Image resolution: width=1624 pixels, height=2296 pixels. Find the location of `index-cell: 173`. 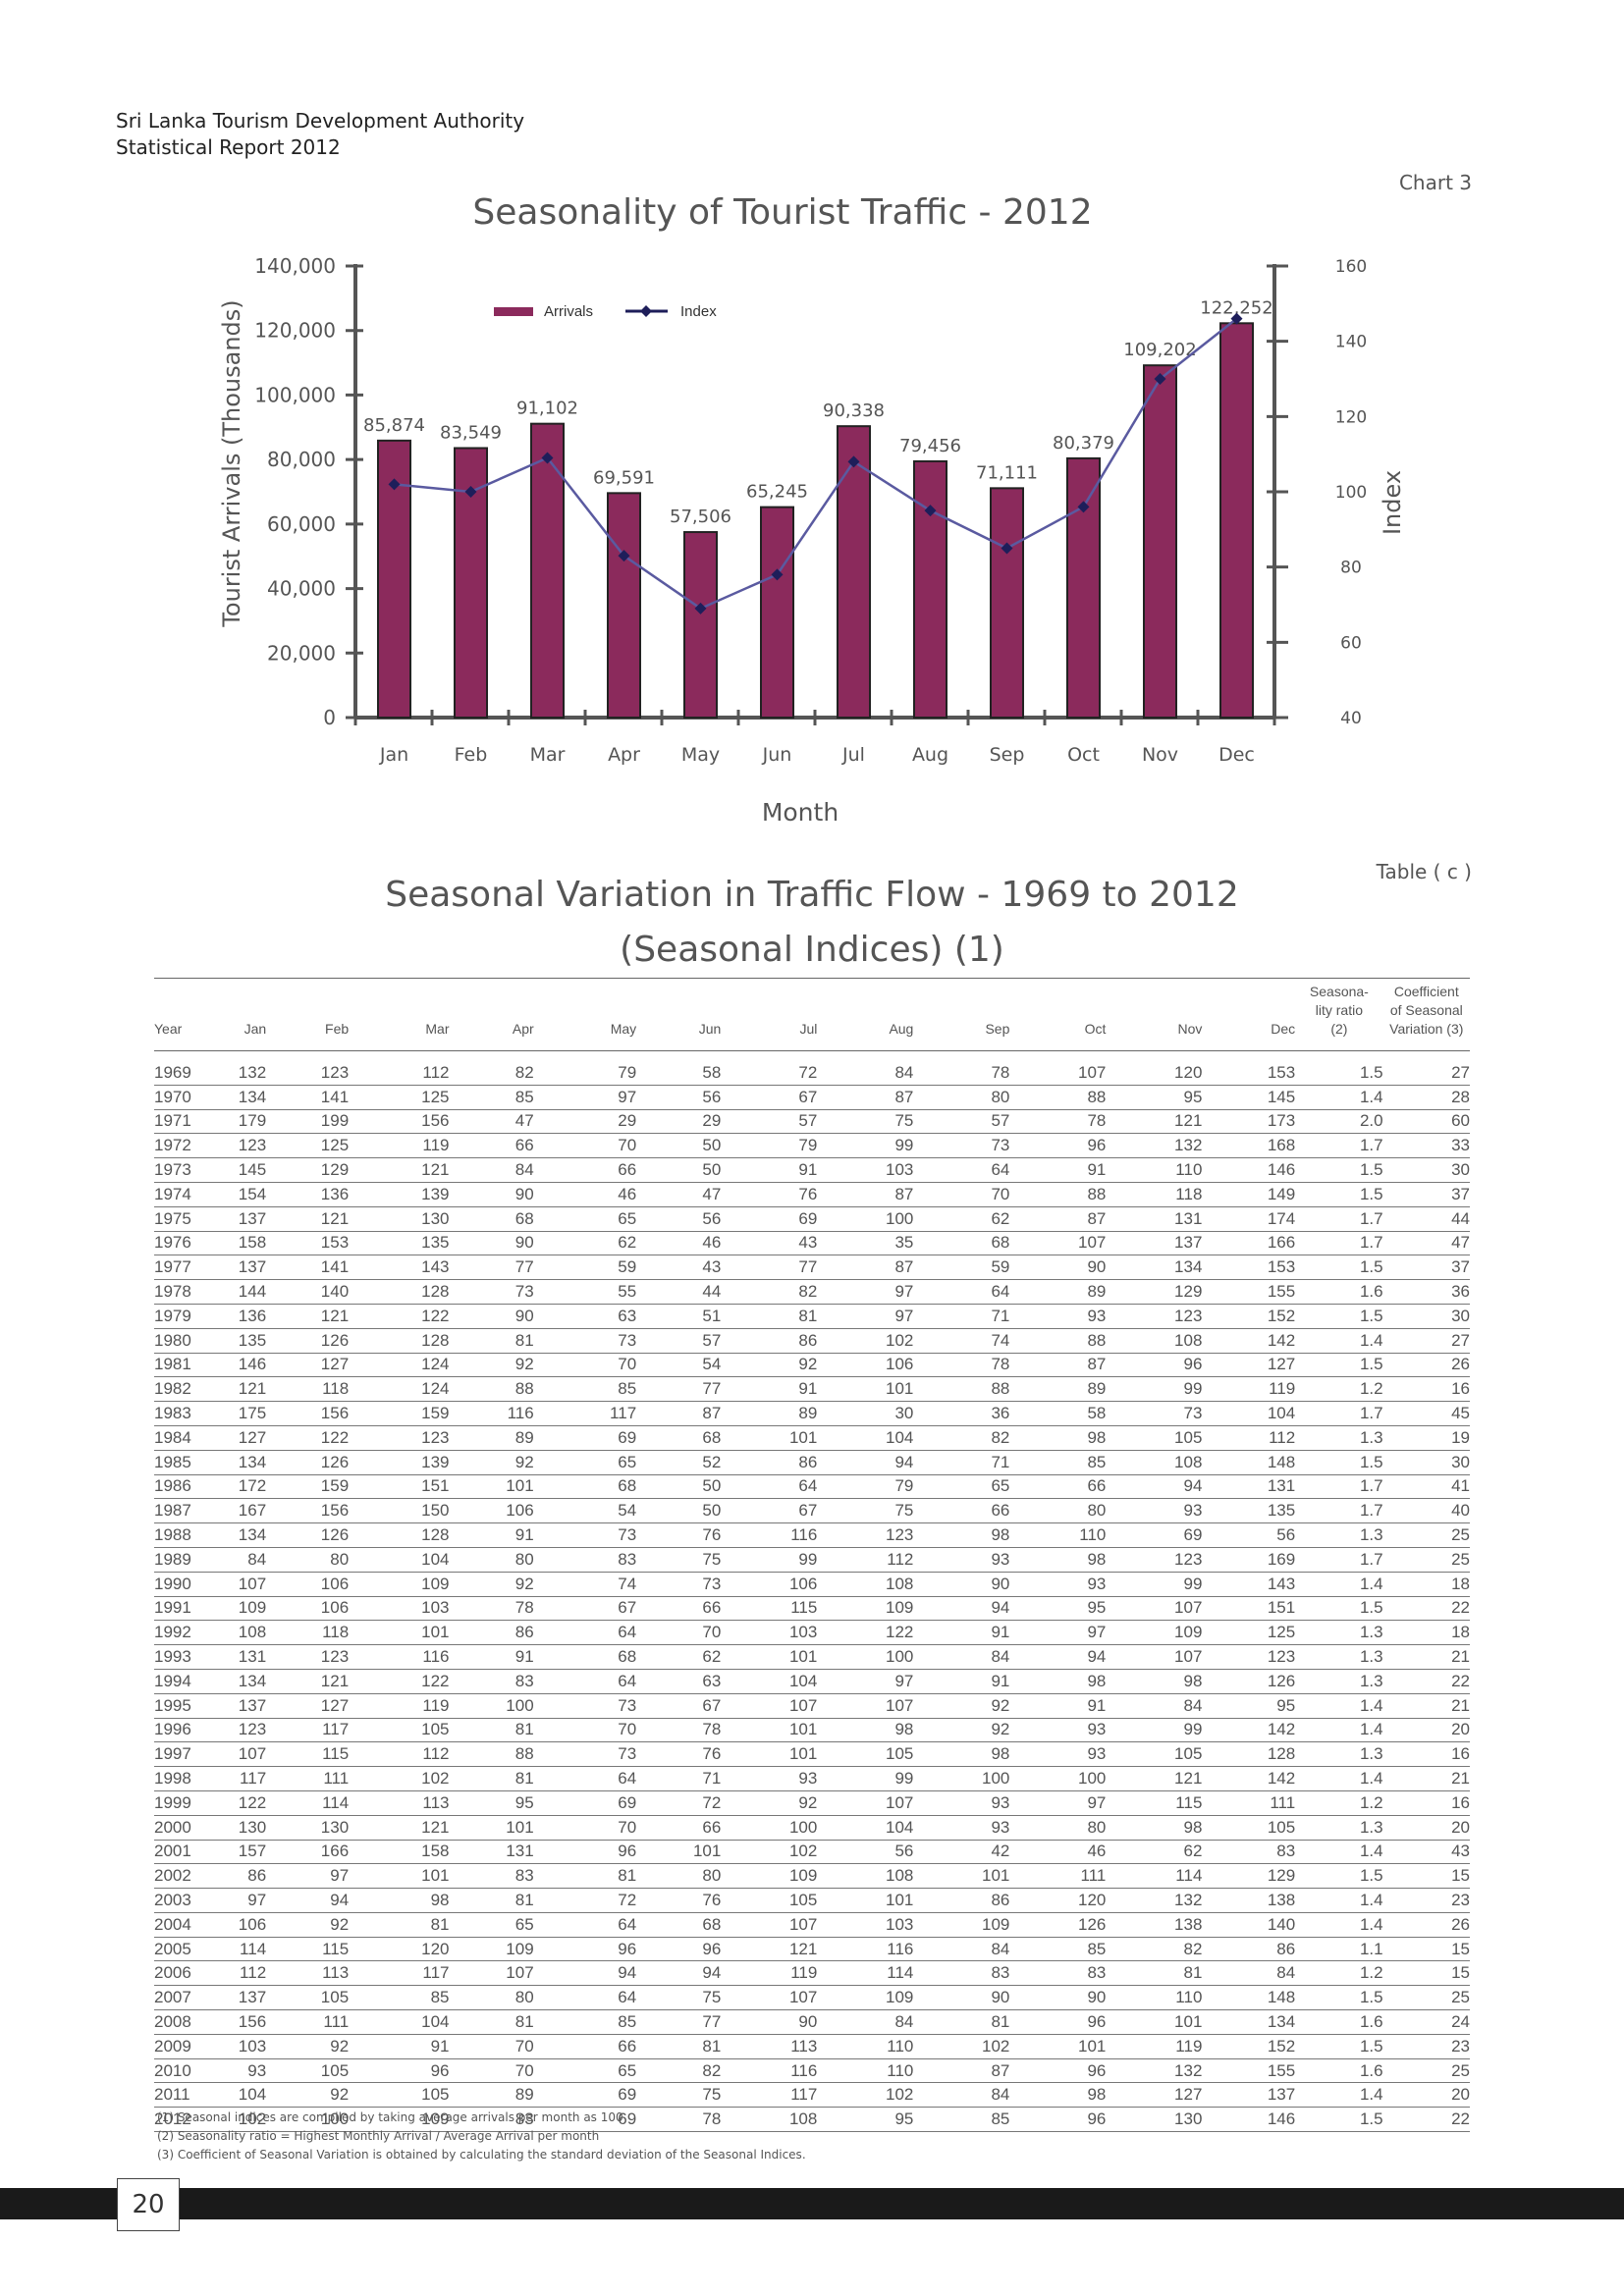

index-cell: 173 is located at coordinates (1249, 1122).